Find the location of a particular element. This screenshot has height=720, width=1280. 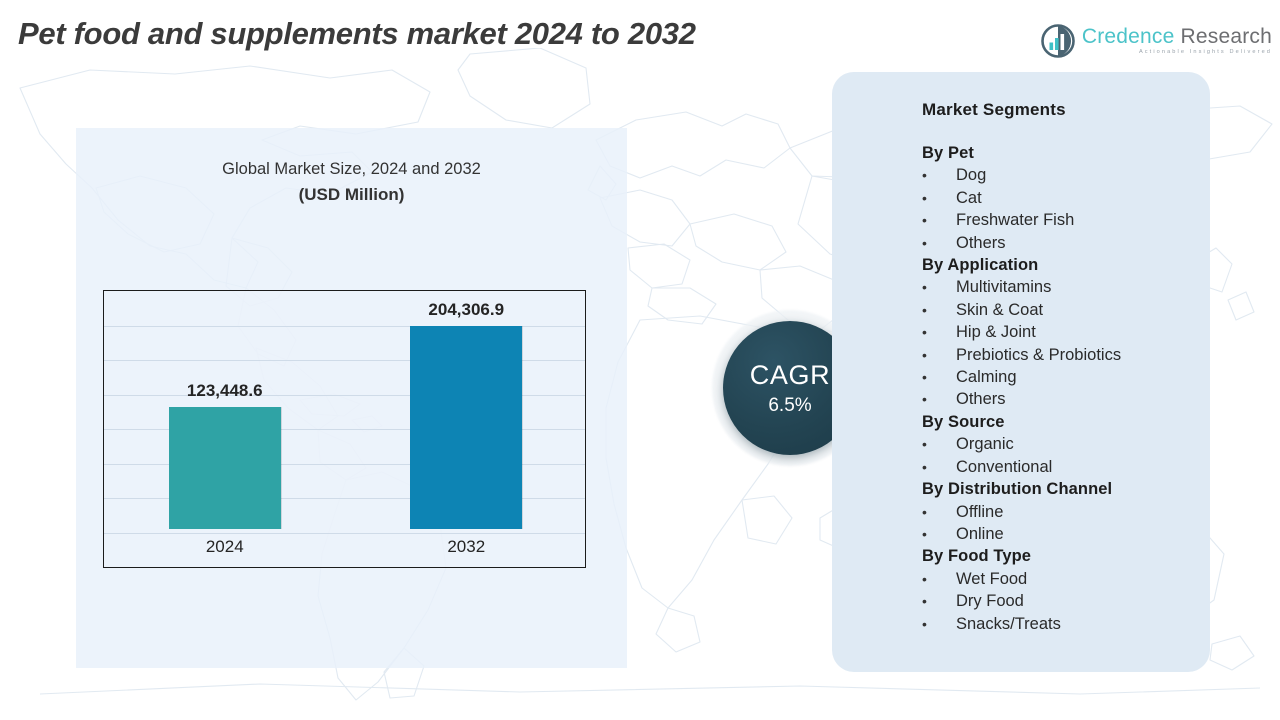

bar-2024 is located at coordinates (224, 468).